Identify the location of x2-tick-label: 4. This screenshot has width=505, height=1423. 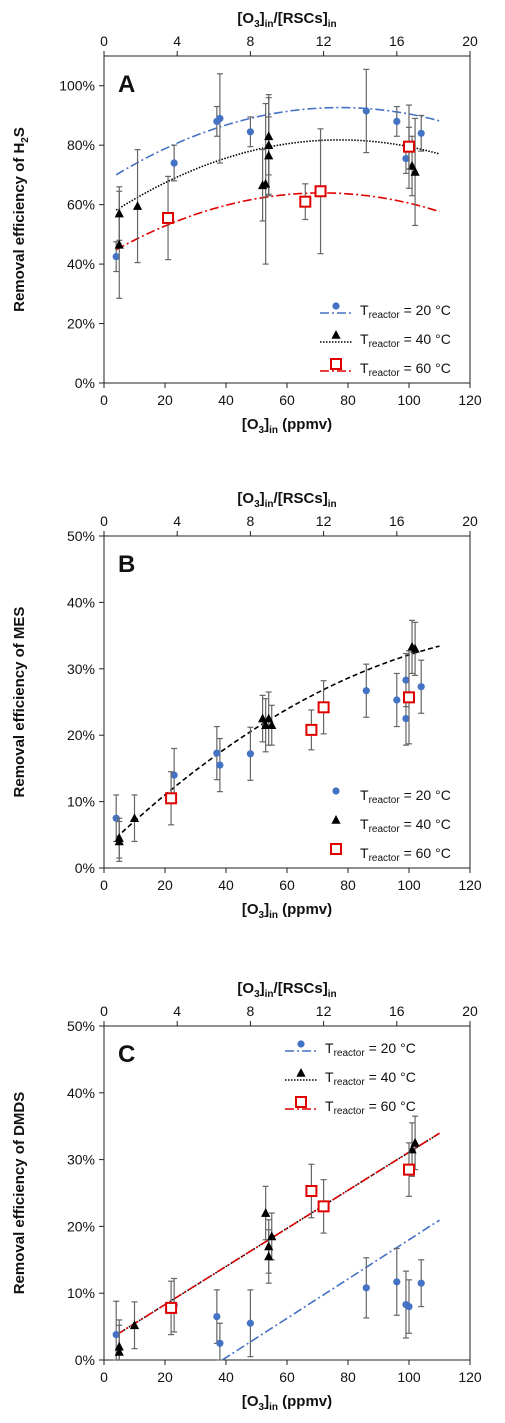
(177, 41).